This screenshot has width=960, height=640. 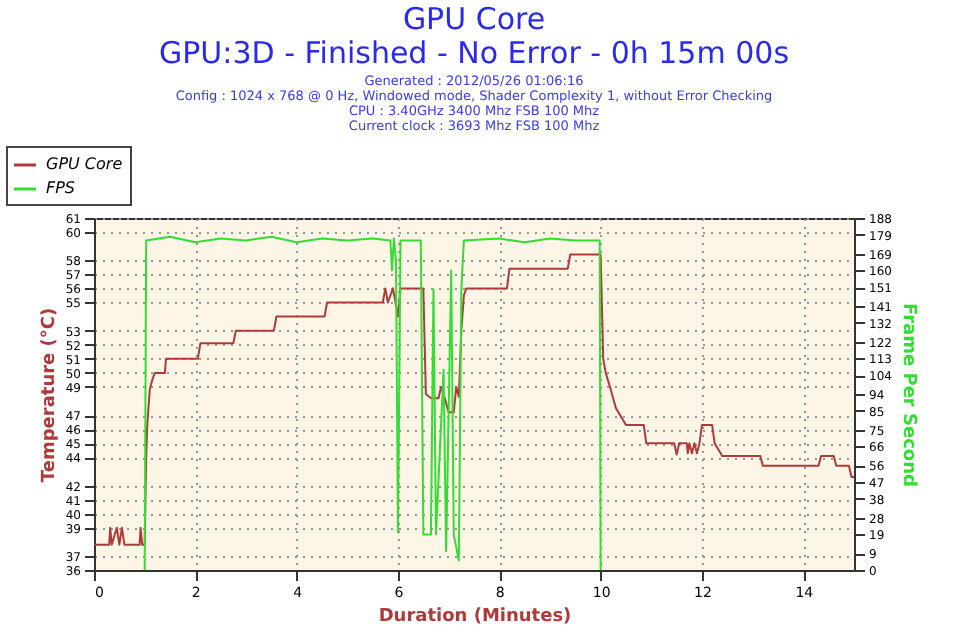 What do you see at coordinates (49, 395) in the screenshot?
I see `y-axis-title: Temperature (°C)` at bounding box center [49, 395].